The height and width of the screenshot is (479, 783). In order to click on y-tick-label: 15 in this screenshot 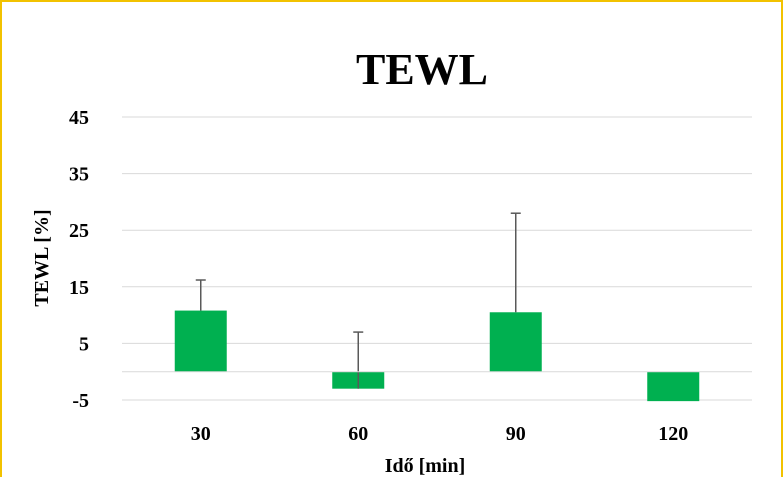, I will do `click(79, 288)`.